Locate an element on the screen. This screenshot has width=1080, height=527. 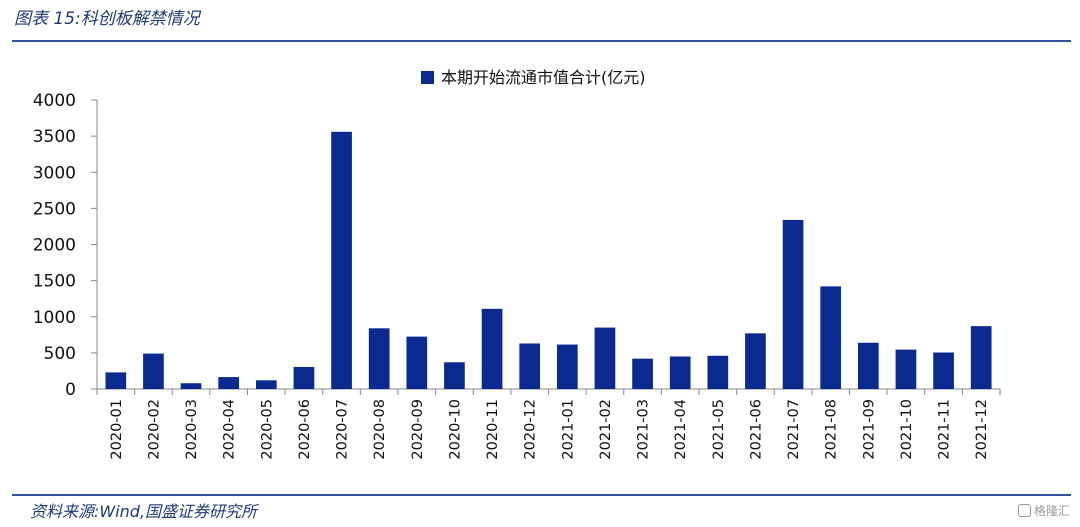
x-category-label: 2020-07 is located at coordinates (343, 429).